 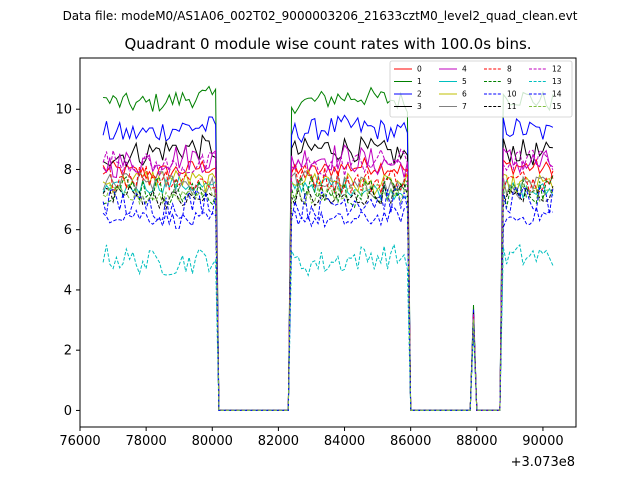 What do you see at coordinates (68, 351) in the screenshot?
I see `y-tick-label: 2` at bounding box center [68, 351].